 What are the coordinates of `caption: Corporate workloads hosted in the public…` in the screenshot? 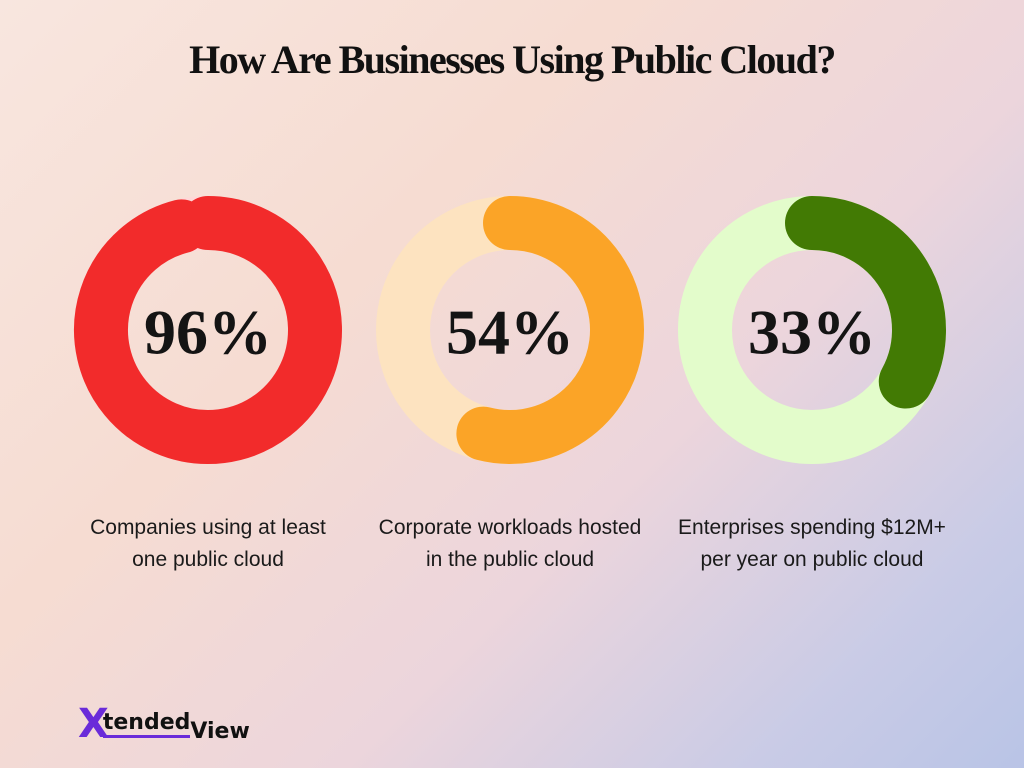 It's located at (510, 543).